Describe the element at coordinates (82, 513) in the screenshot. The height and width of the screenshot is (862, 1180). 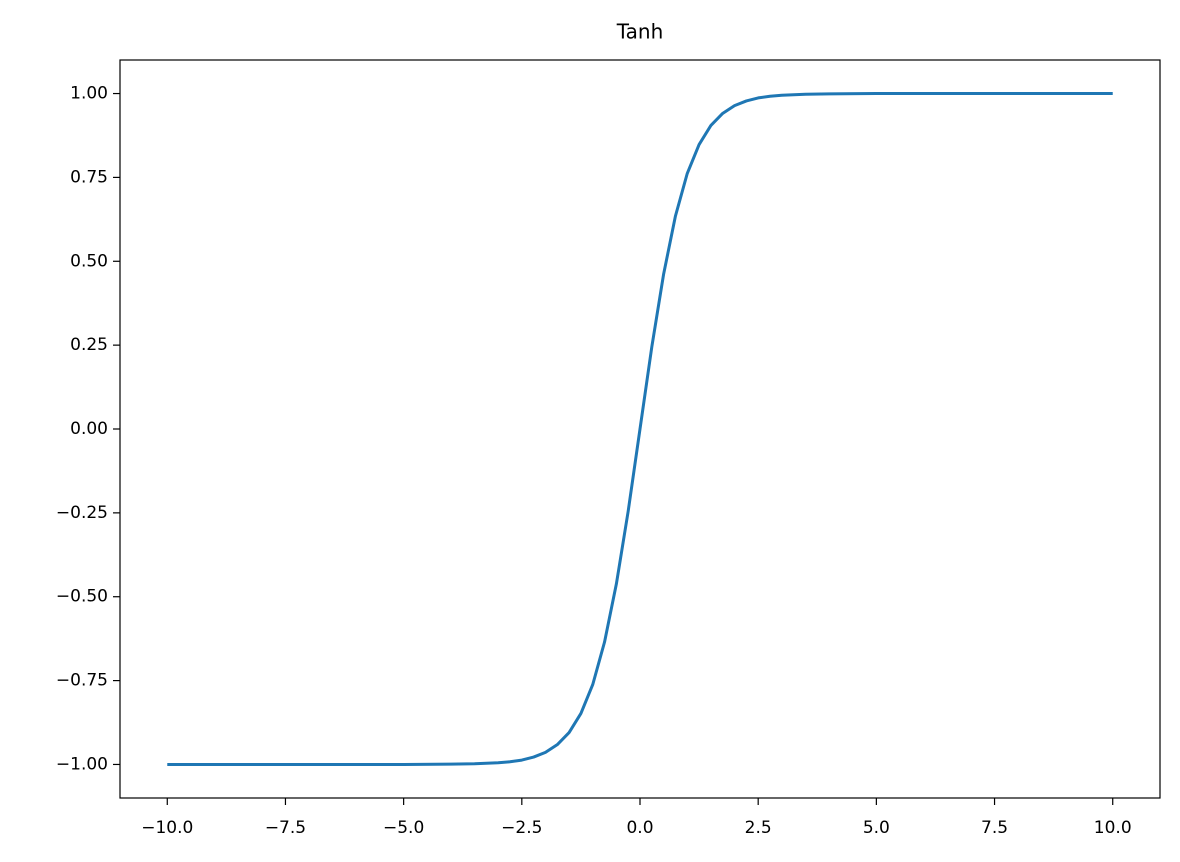
I see `y-tick-label: −0.25` at that location.